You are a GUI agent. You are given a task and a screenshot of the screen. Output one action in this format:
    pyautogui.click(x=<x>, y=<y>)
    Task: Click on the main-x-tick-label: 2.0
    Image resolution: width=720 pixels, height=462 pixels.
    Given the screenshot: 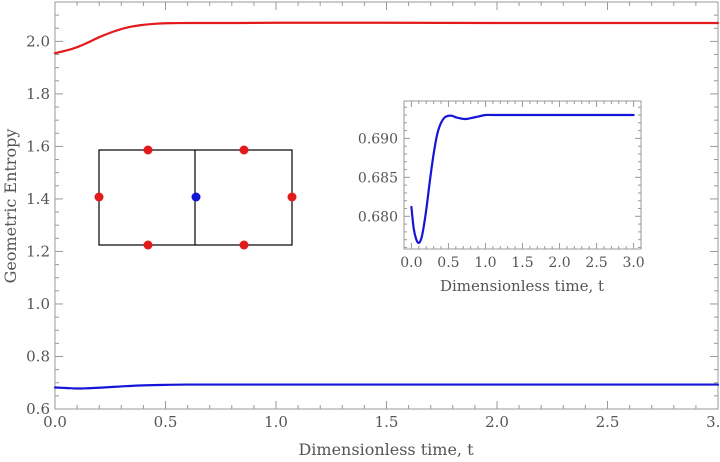 What is the action you would take?
    pyautogui.click(x=497, y=422)
    